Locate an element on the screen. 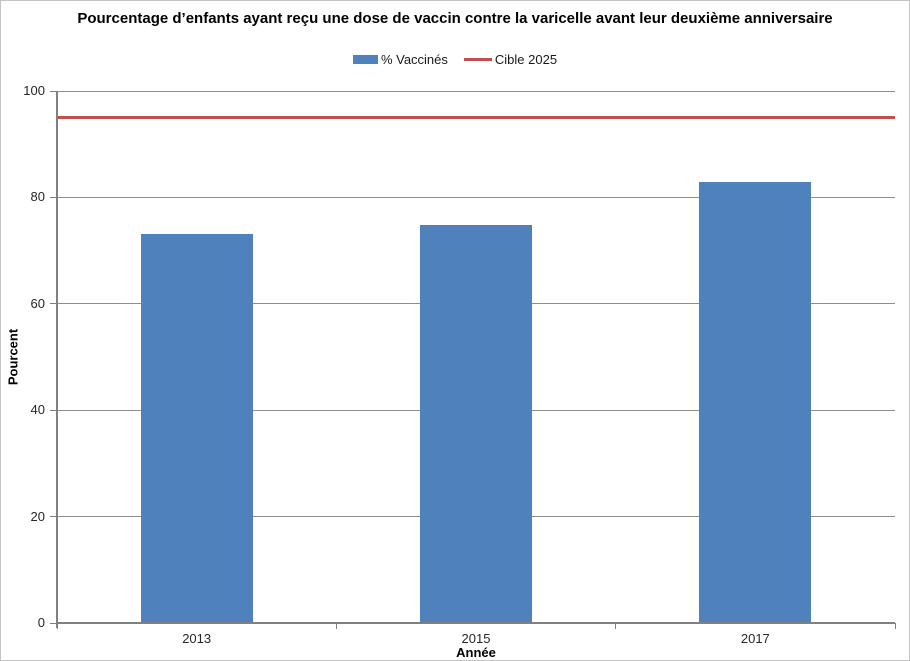 The width and height of the screenshot is (910, 661). legend-item-vaccinated: % Vaccinés is located at coordinates (400, 59).